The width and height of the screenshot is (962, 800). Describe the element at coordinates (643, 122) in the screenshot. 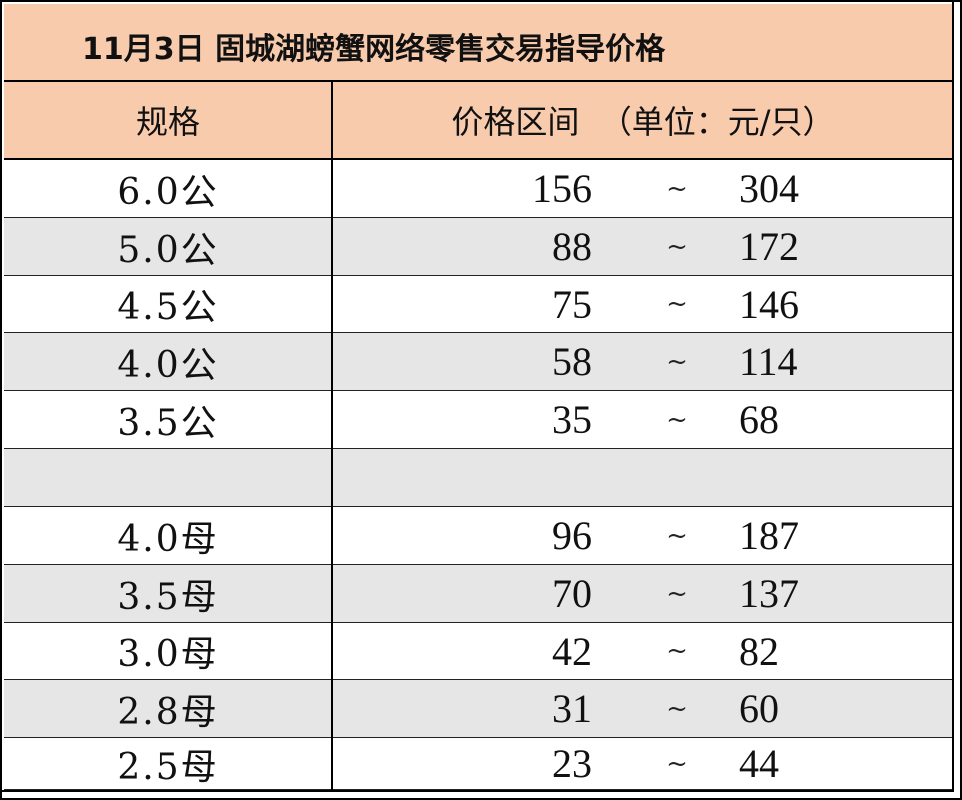

I see `column-header-price-range: 价格区间 （单位：元/只）` at that location.